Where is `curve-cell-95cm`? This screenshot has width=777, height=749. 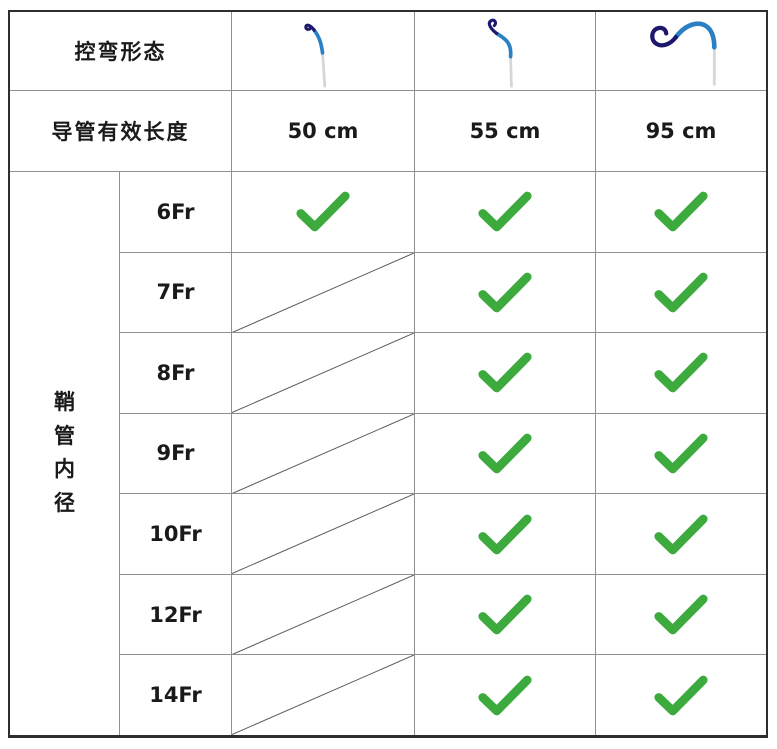 curve-cell-95cm is located at coordinates (681, 51).